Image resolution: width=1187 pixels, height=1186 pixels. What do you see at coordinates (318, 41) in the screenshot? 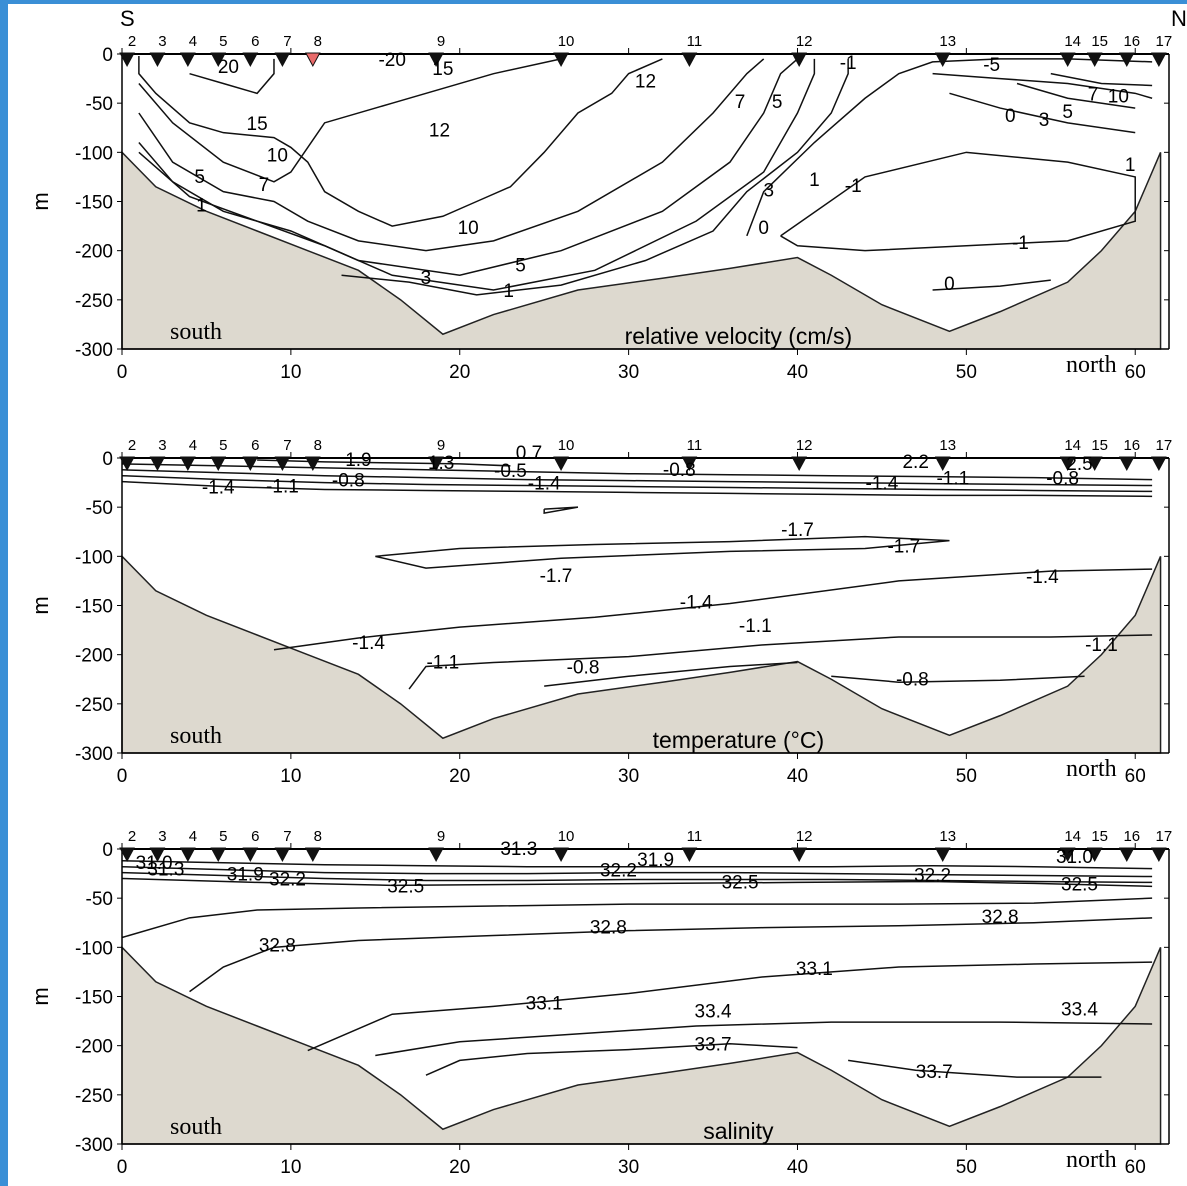
I see `velocity-station-label: 8` at bounding box center [318, 41].